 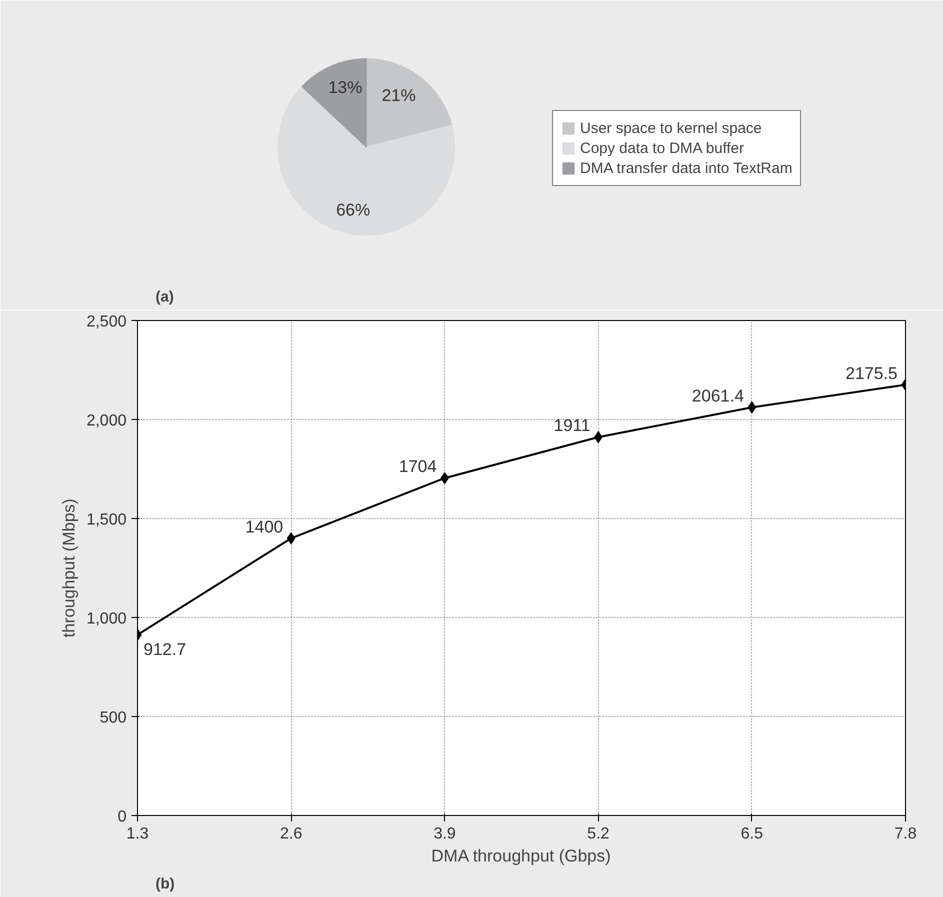 What do you see at coordinates (122, 817) in the screenshot?
I see `y-tick-label: 0` at bounding box center [122, 817].